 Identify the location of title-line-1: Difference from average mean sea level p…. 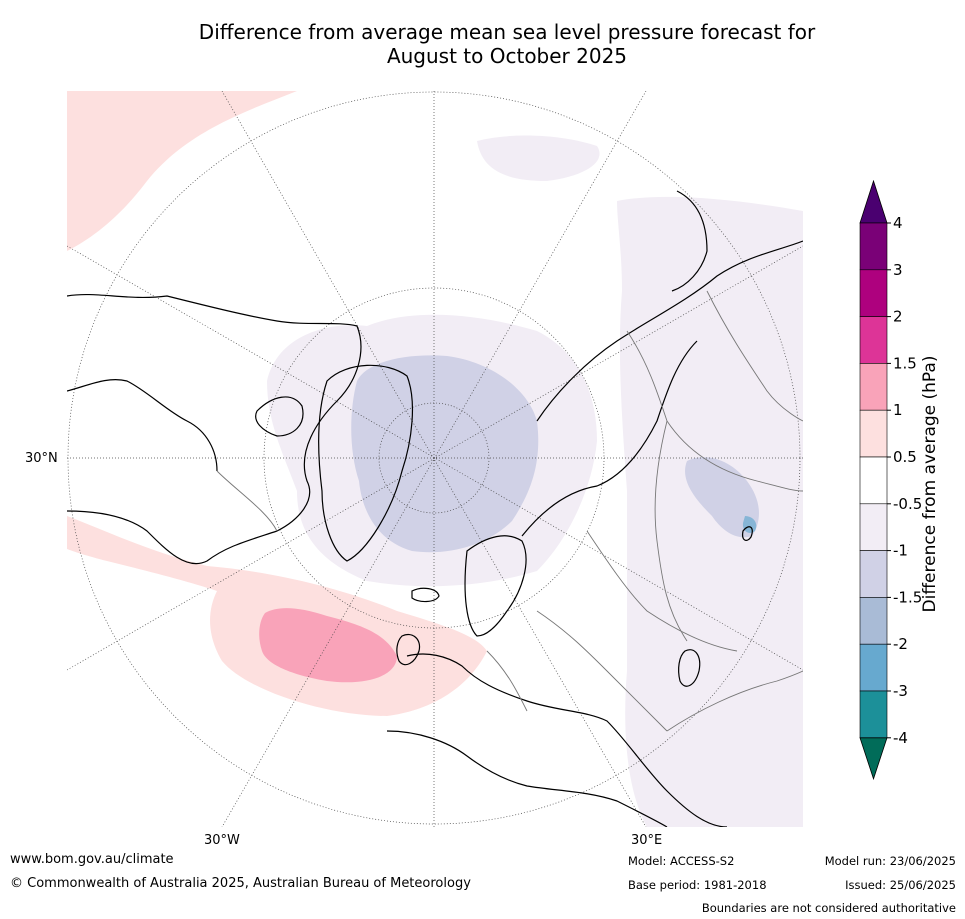
(507, 32).